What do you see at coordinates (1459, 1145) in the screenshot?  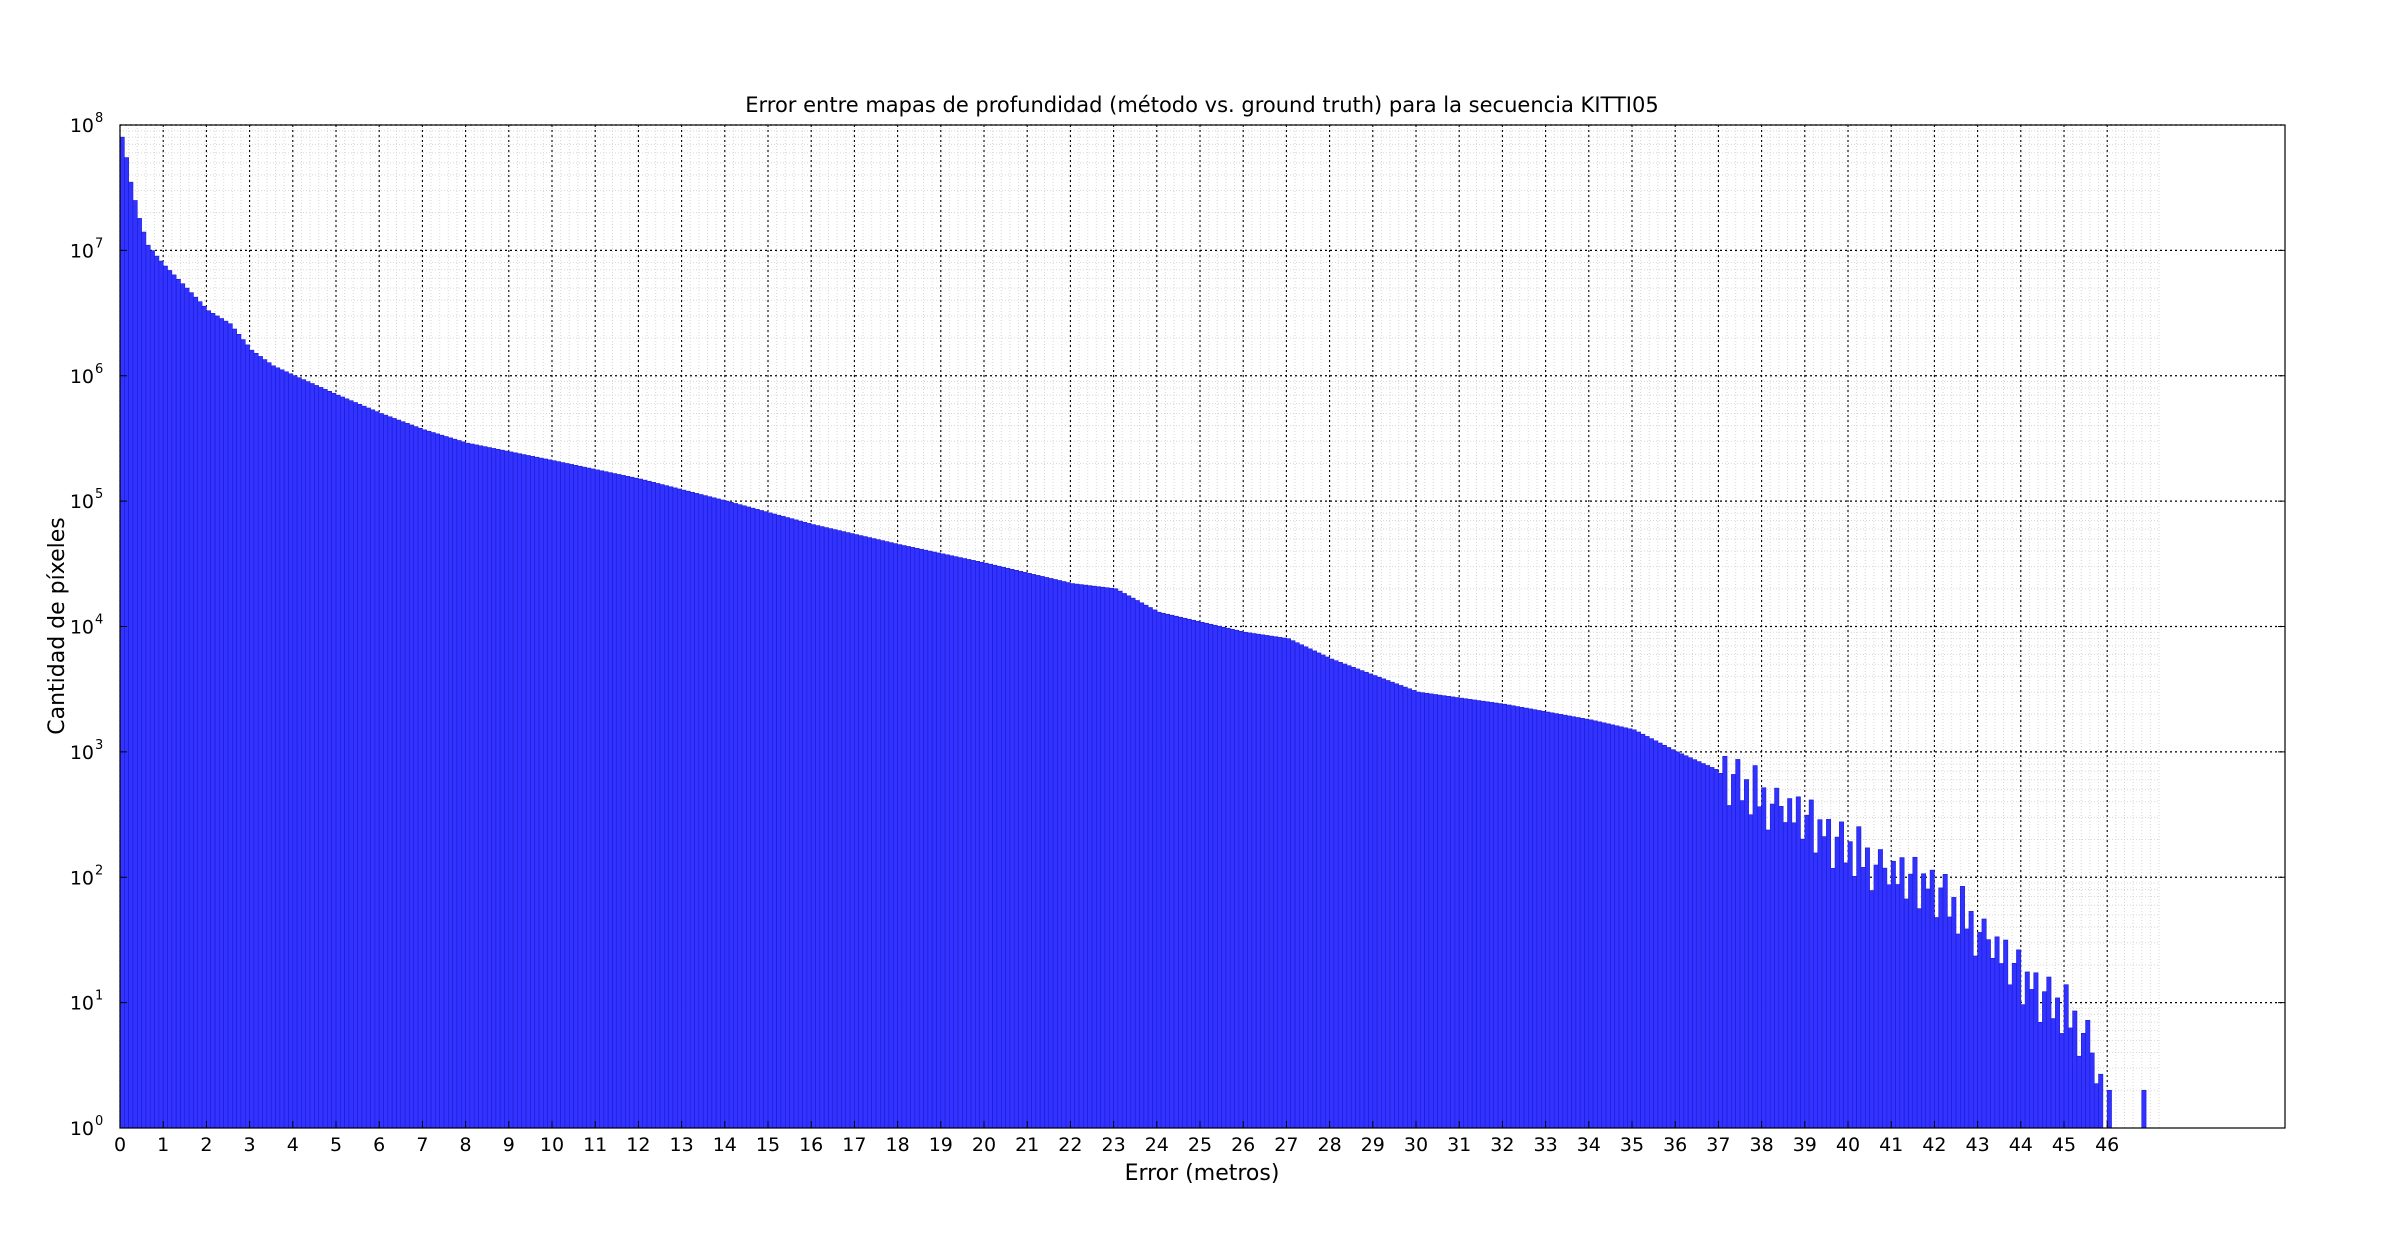 I see `x-tick-label: 31` at bounding box center [1459, 1145].